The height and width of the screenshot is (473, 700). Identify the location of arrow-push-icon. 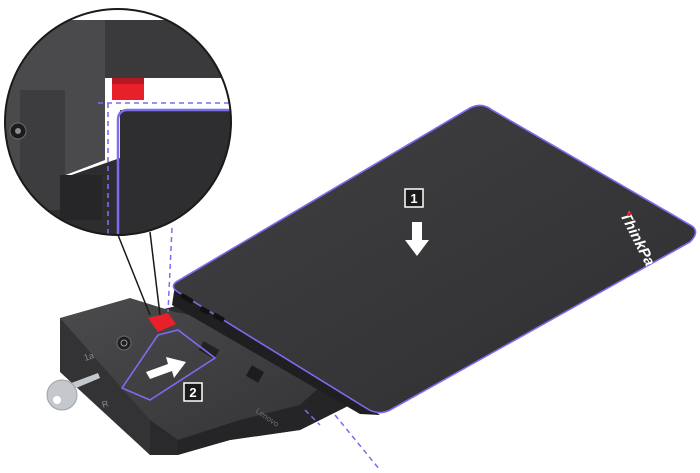
(166, 368).